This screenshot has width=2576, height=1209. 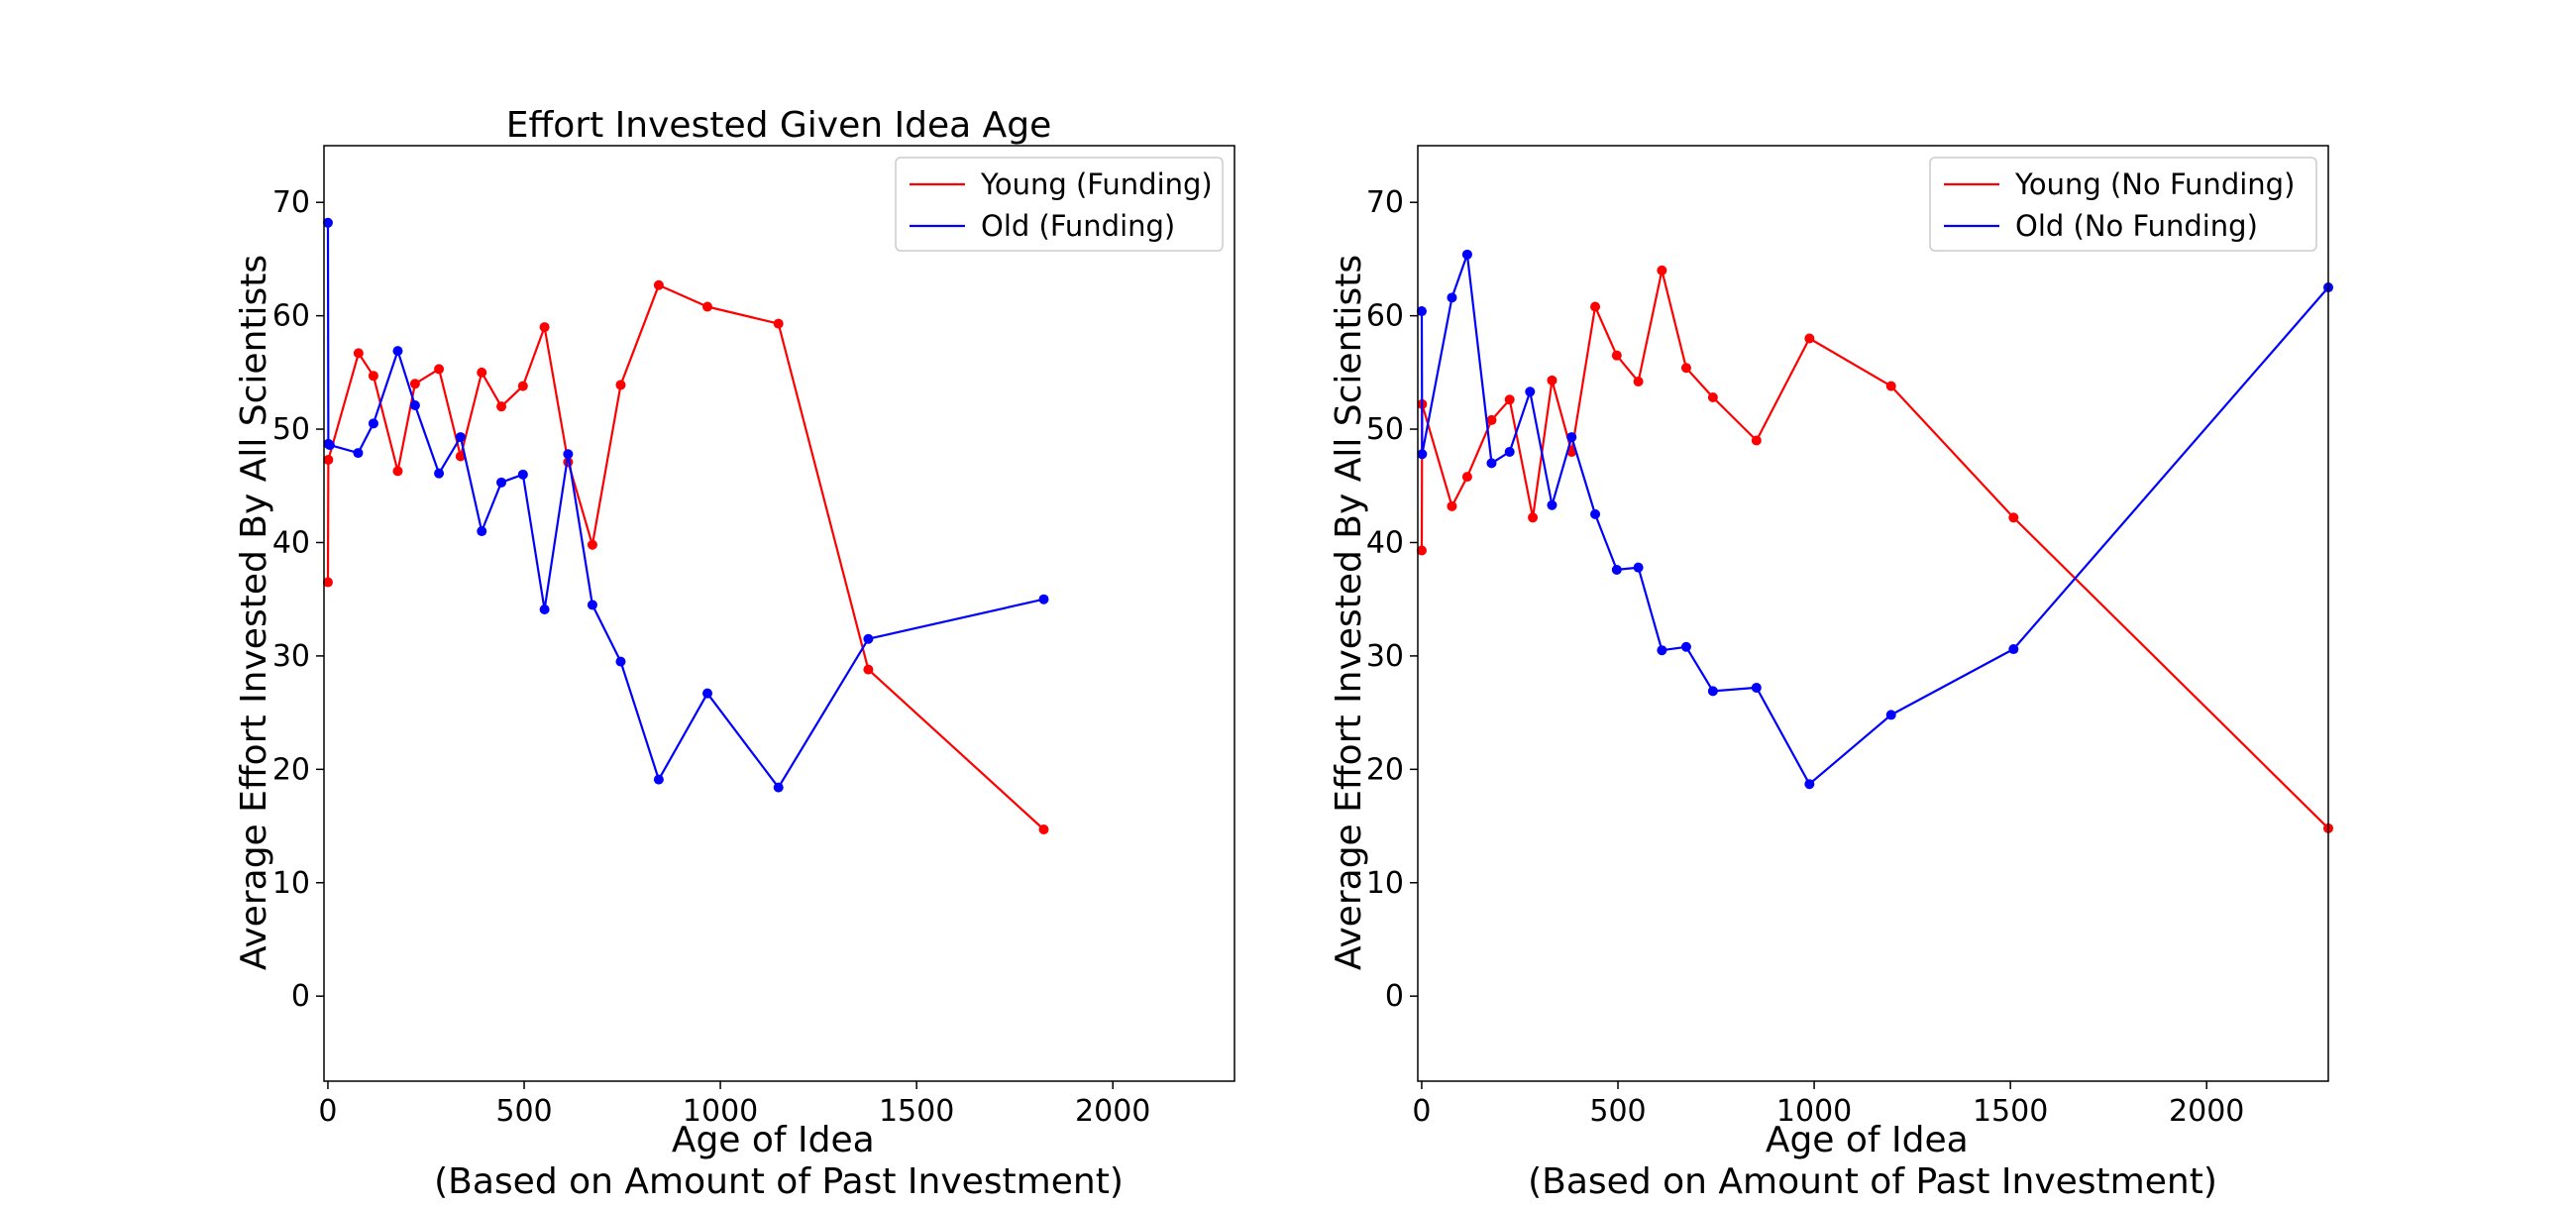 I want to click on legend-entry: Old (No Funding), so click(x=2136, y=226).